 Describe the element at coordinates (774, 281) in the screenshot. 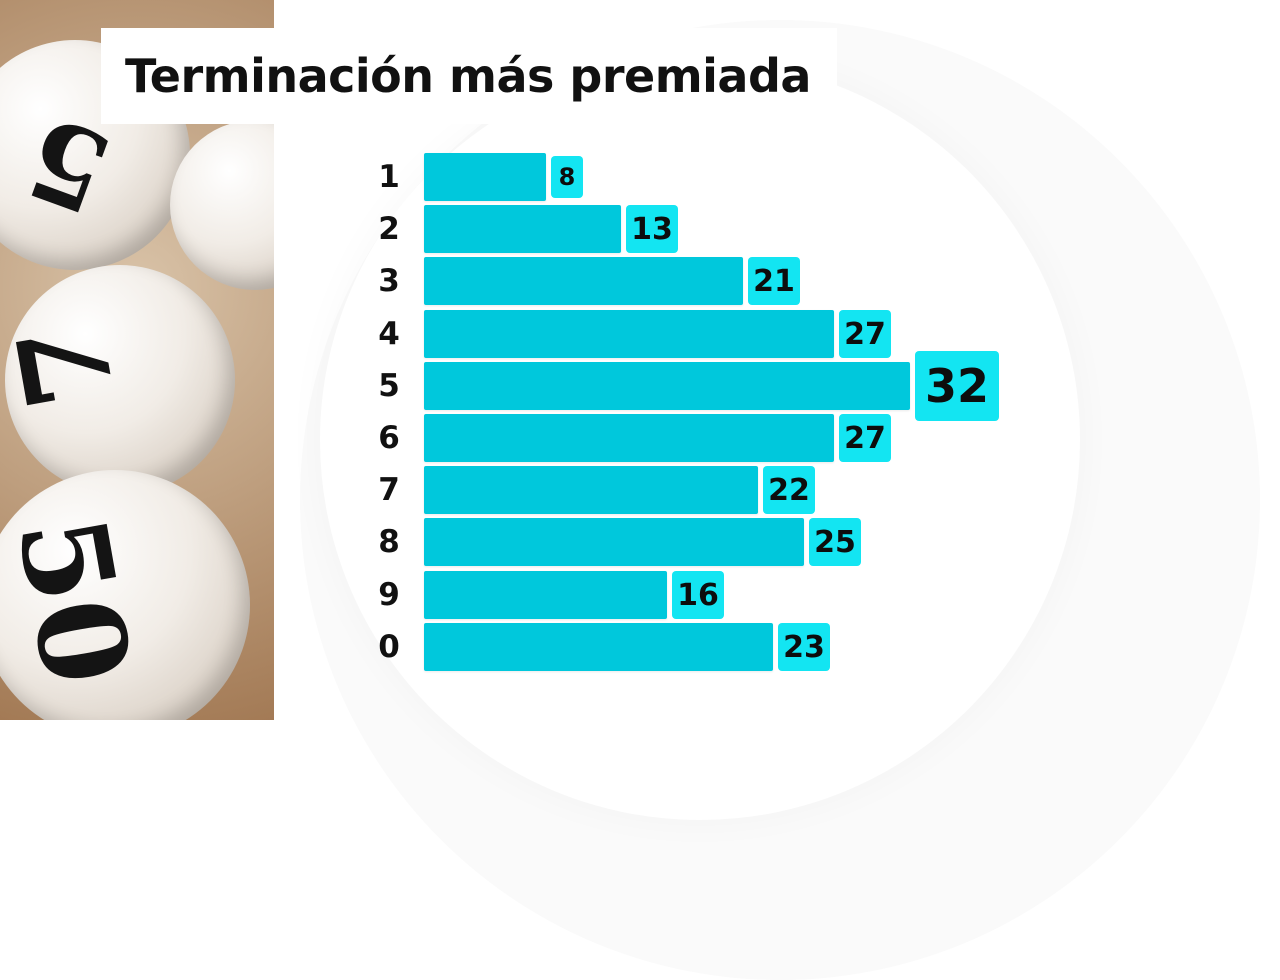

I see `value-label: 21` at that location.